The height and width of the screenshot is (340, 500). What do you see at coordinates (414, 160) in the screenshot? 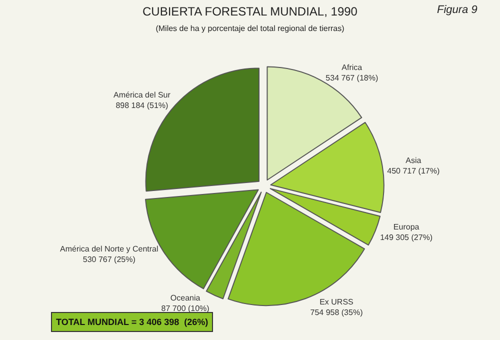
I see `slice-label: Asia` at bounding box center [414, 160].